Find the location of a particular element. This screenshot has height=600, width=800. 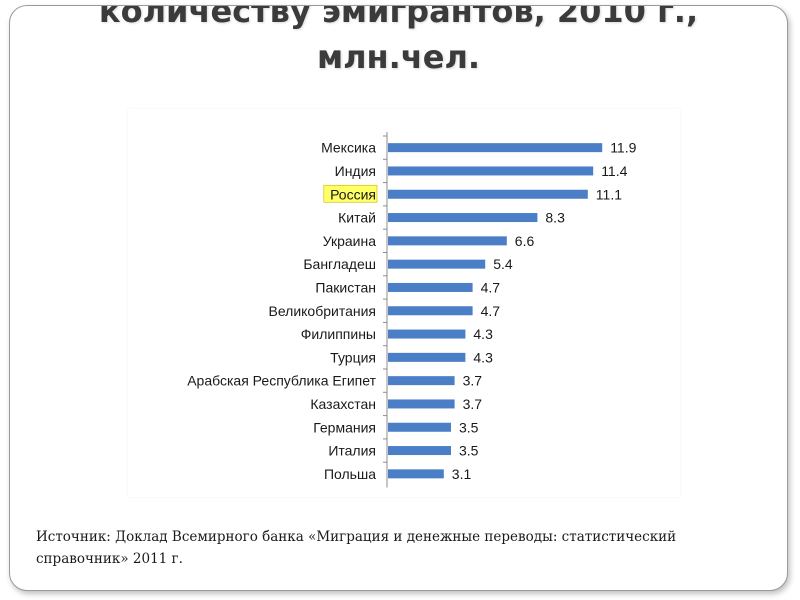

category-label: Польша is located at coordinates (350, 474).